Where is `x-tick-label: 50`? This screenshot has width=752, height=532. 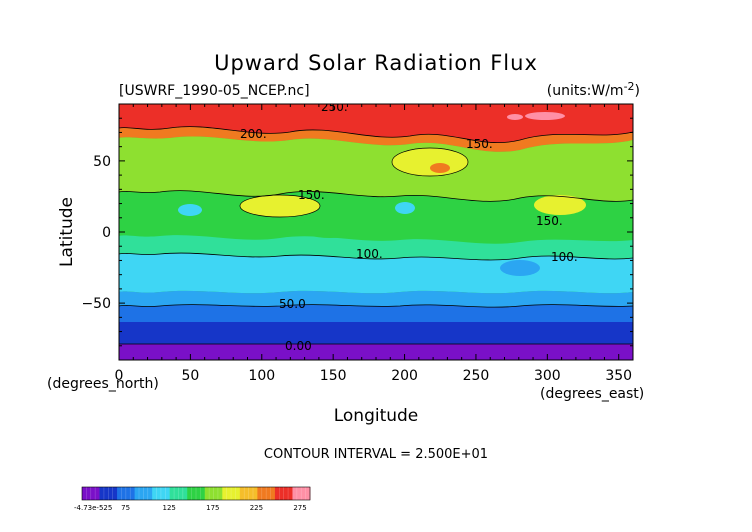
x-tick-label: 50 is located at coordinates (190, 376).